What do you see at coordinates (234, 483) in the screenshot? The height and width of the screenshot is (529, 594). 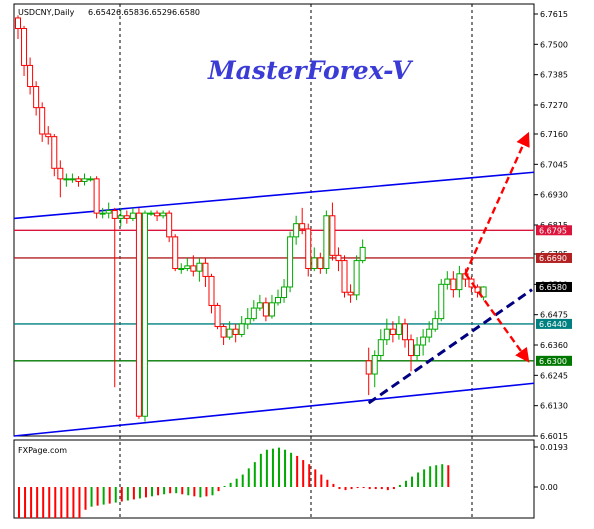 I see `indicator-histogram` at bounding box center [234, 483].